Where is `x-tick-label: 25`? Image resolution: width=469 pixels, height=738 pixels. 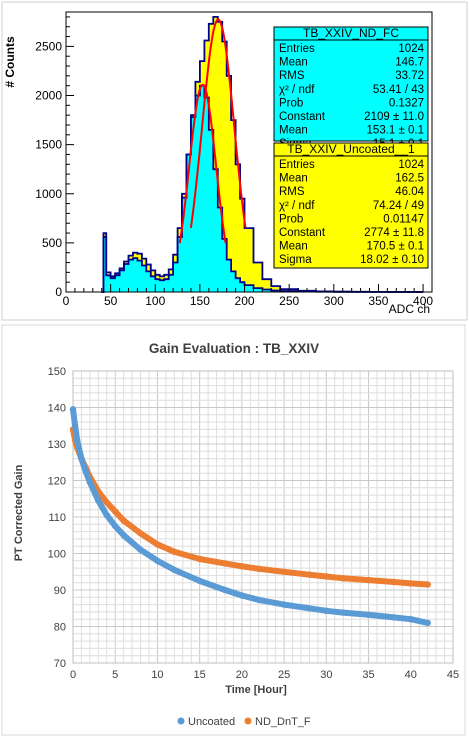
x-tick-label: 25 is located at coordinates (284, 675).